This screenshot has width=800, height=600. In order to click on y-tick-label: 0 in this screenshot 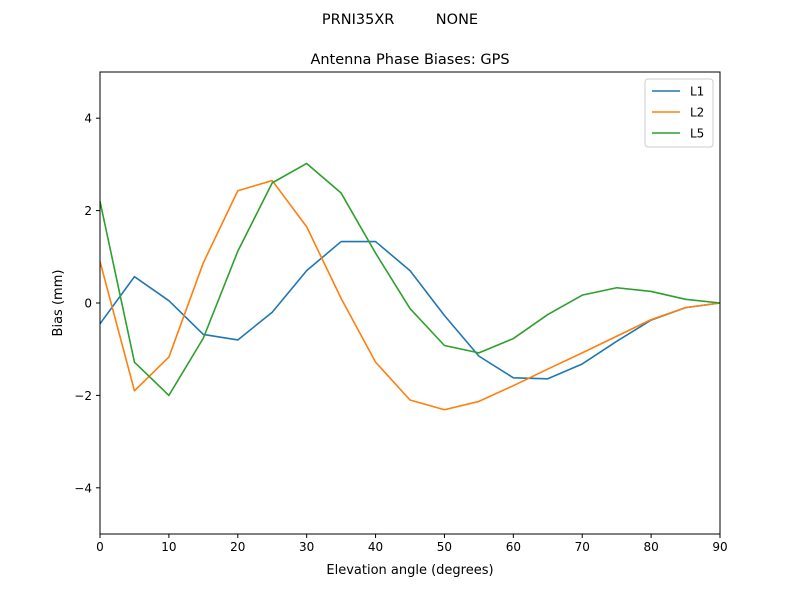, I will do `click(88, 304)`.